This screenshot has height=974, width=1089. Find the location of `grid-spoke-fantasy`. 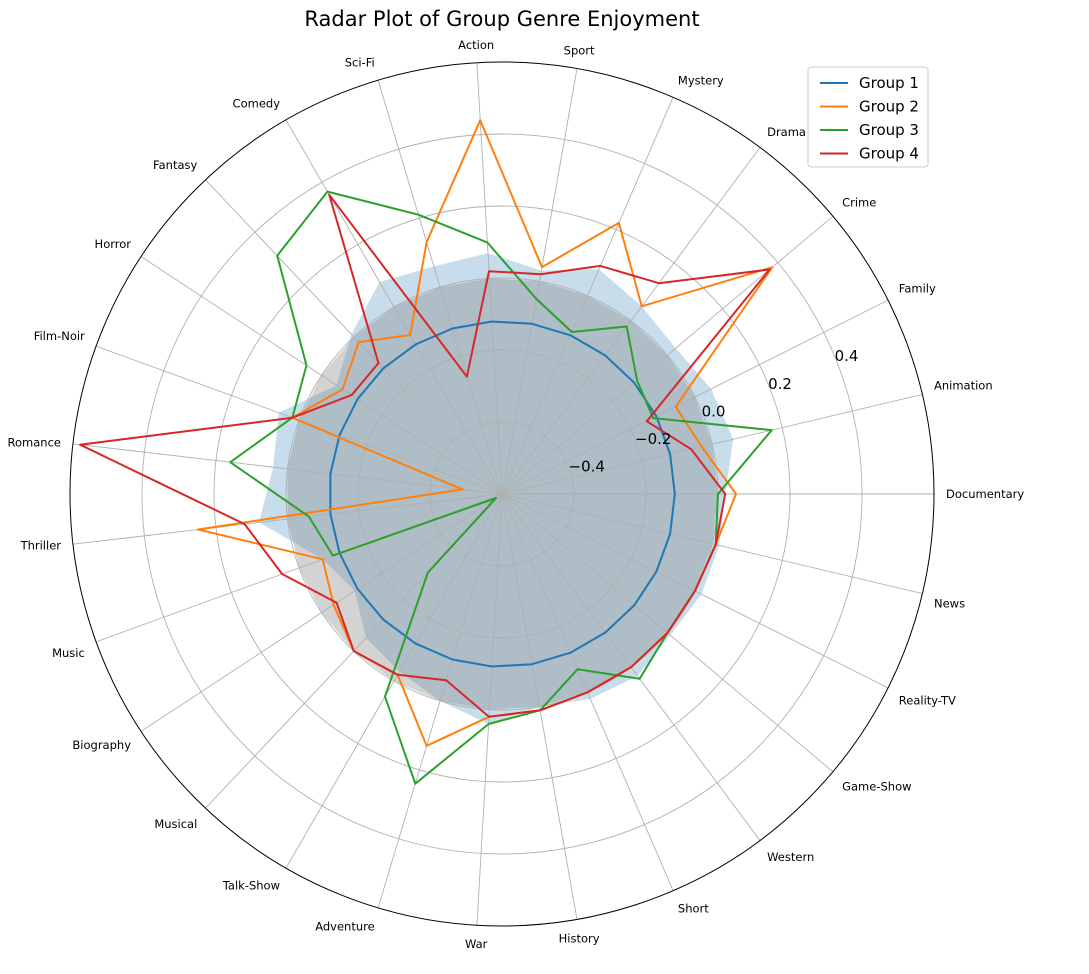

grid-spoke-fantasy is located at coordinates (354, 337).